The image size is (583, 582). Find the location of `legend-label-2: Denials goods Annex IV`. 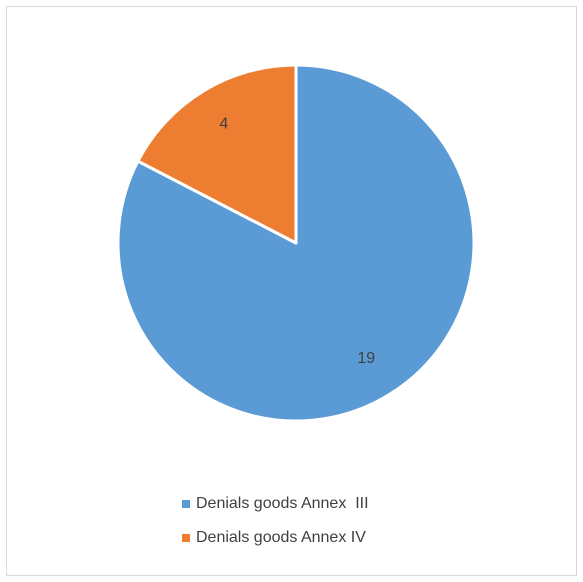

legend-label-2: Denials goods Annex IV is located at coordinates (281, 537).